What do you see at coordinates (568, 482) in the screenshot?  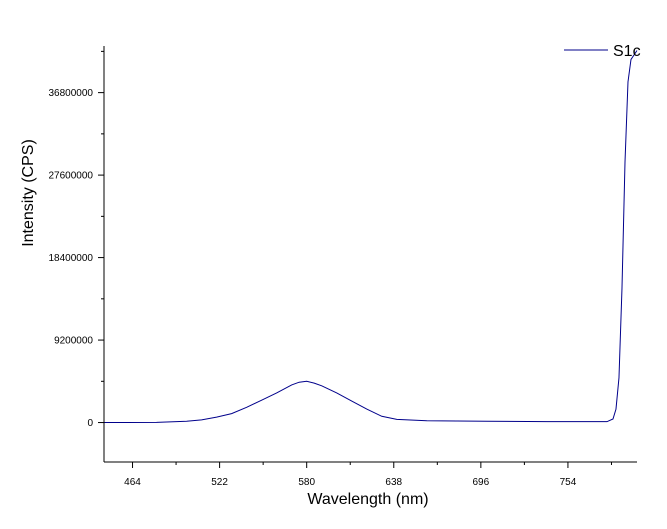 I see `x-tick-label: 754` at bounding box center [568, 482].